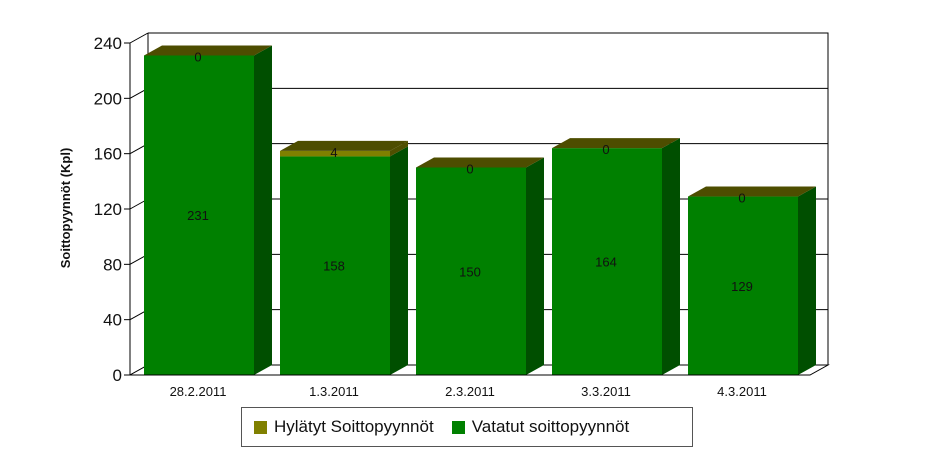 This screenshot has width=942, height=458. Describe the element at coordinates (112, 264) in the screenshot. I see `y-tick-label-2: 80` at that location.